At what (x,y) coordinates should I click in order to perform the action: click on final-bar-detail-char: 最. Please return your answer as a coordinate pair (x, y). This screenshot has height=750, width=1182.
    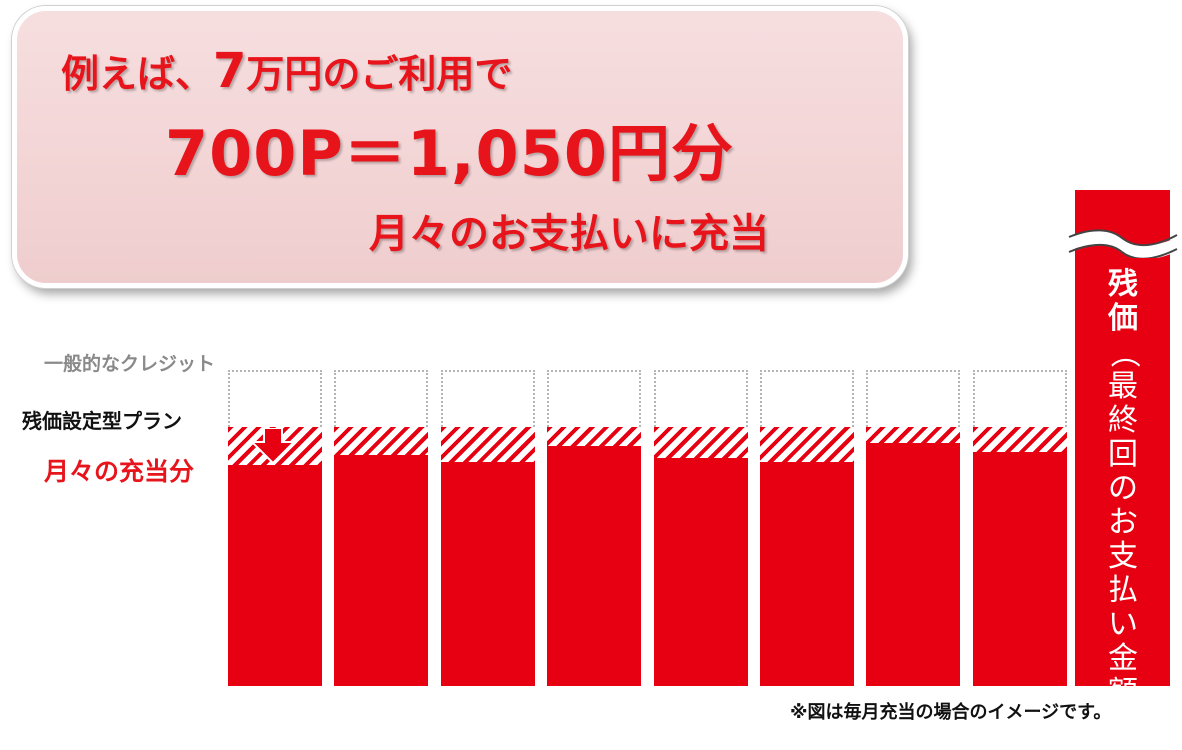
    Looking at the image, I should click on (1123, 386).